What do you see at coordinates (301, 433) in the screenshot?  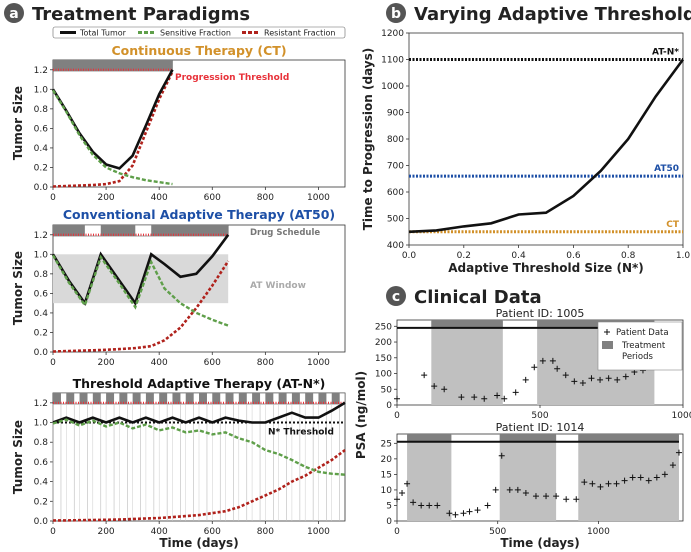 I see `n-threshold-label: N* Threshold` at bounding box center [301, 433].